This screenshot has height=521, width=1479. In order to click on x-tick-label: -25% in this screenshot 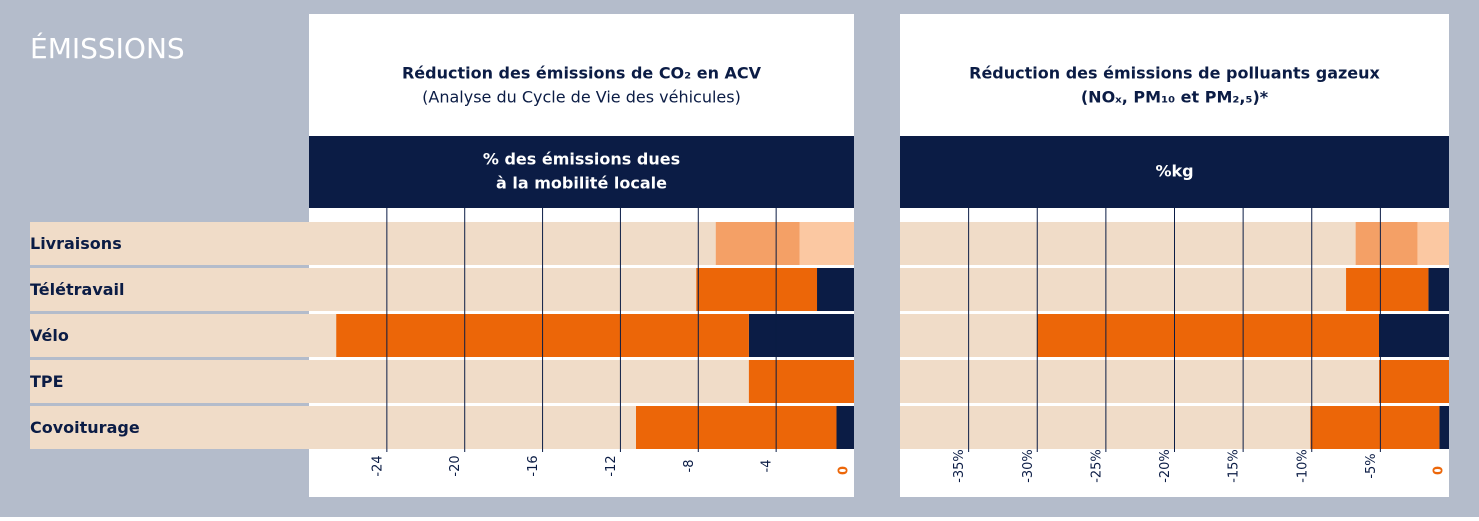, I will do `click(1096, 466)`.